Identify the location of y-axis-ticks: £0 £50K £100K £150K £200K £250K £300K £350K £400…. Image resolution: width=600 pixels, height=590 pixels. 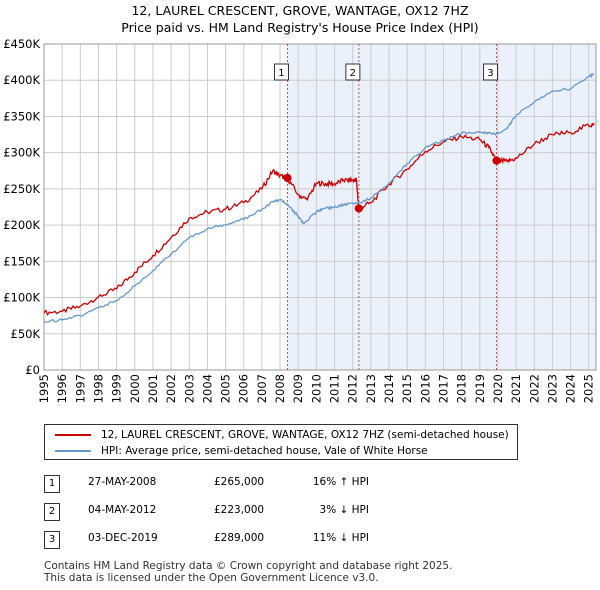
(21, 207).